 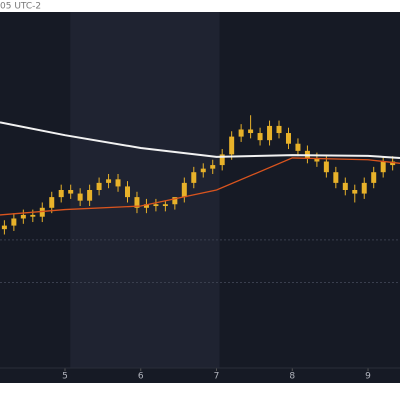 What do you see at coordinates (65, 377) in the screenshot?
I see `x-tick-label: 5` at bounding box center [65, 377].